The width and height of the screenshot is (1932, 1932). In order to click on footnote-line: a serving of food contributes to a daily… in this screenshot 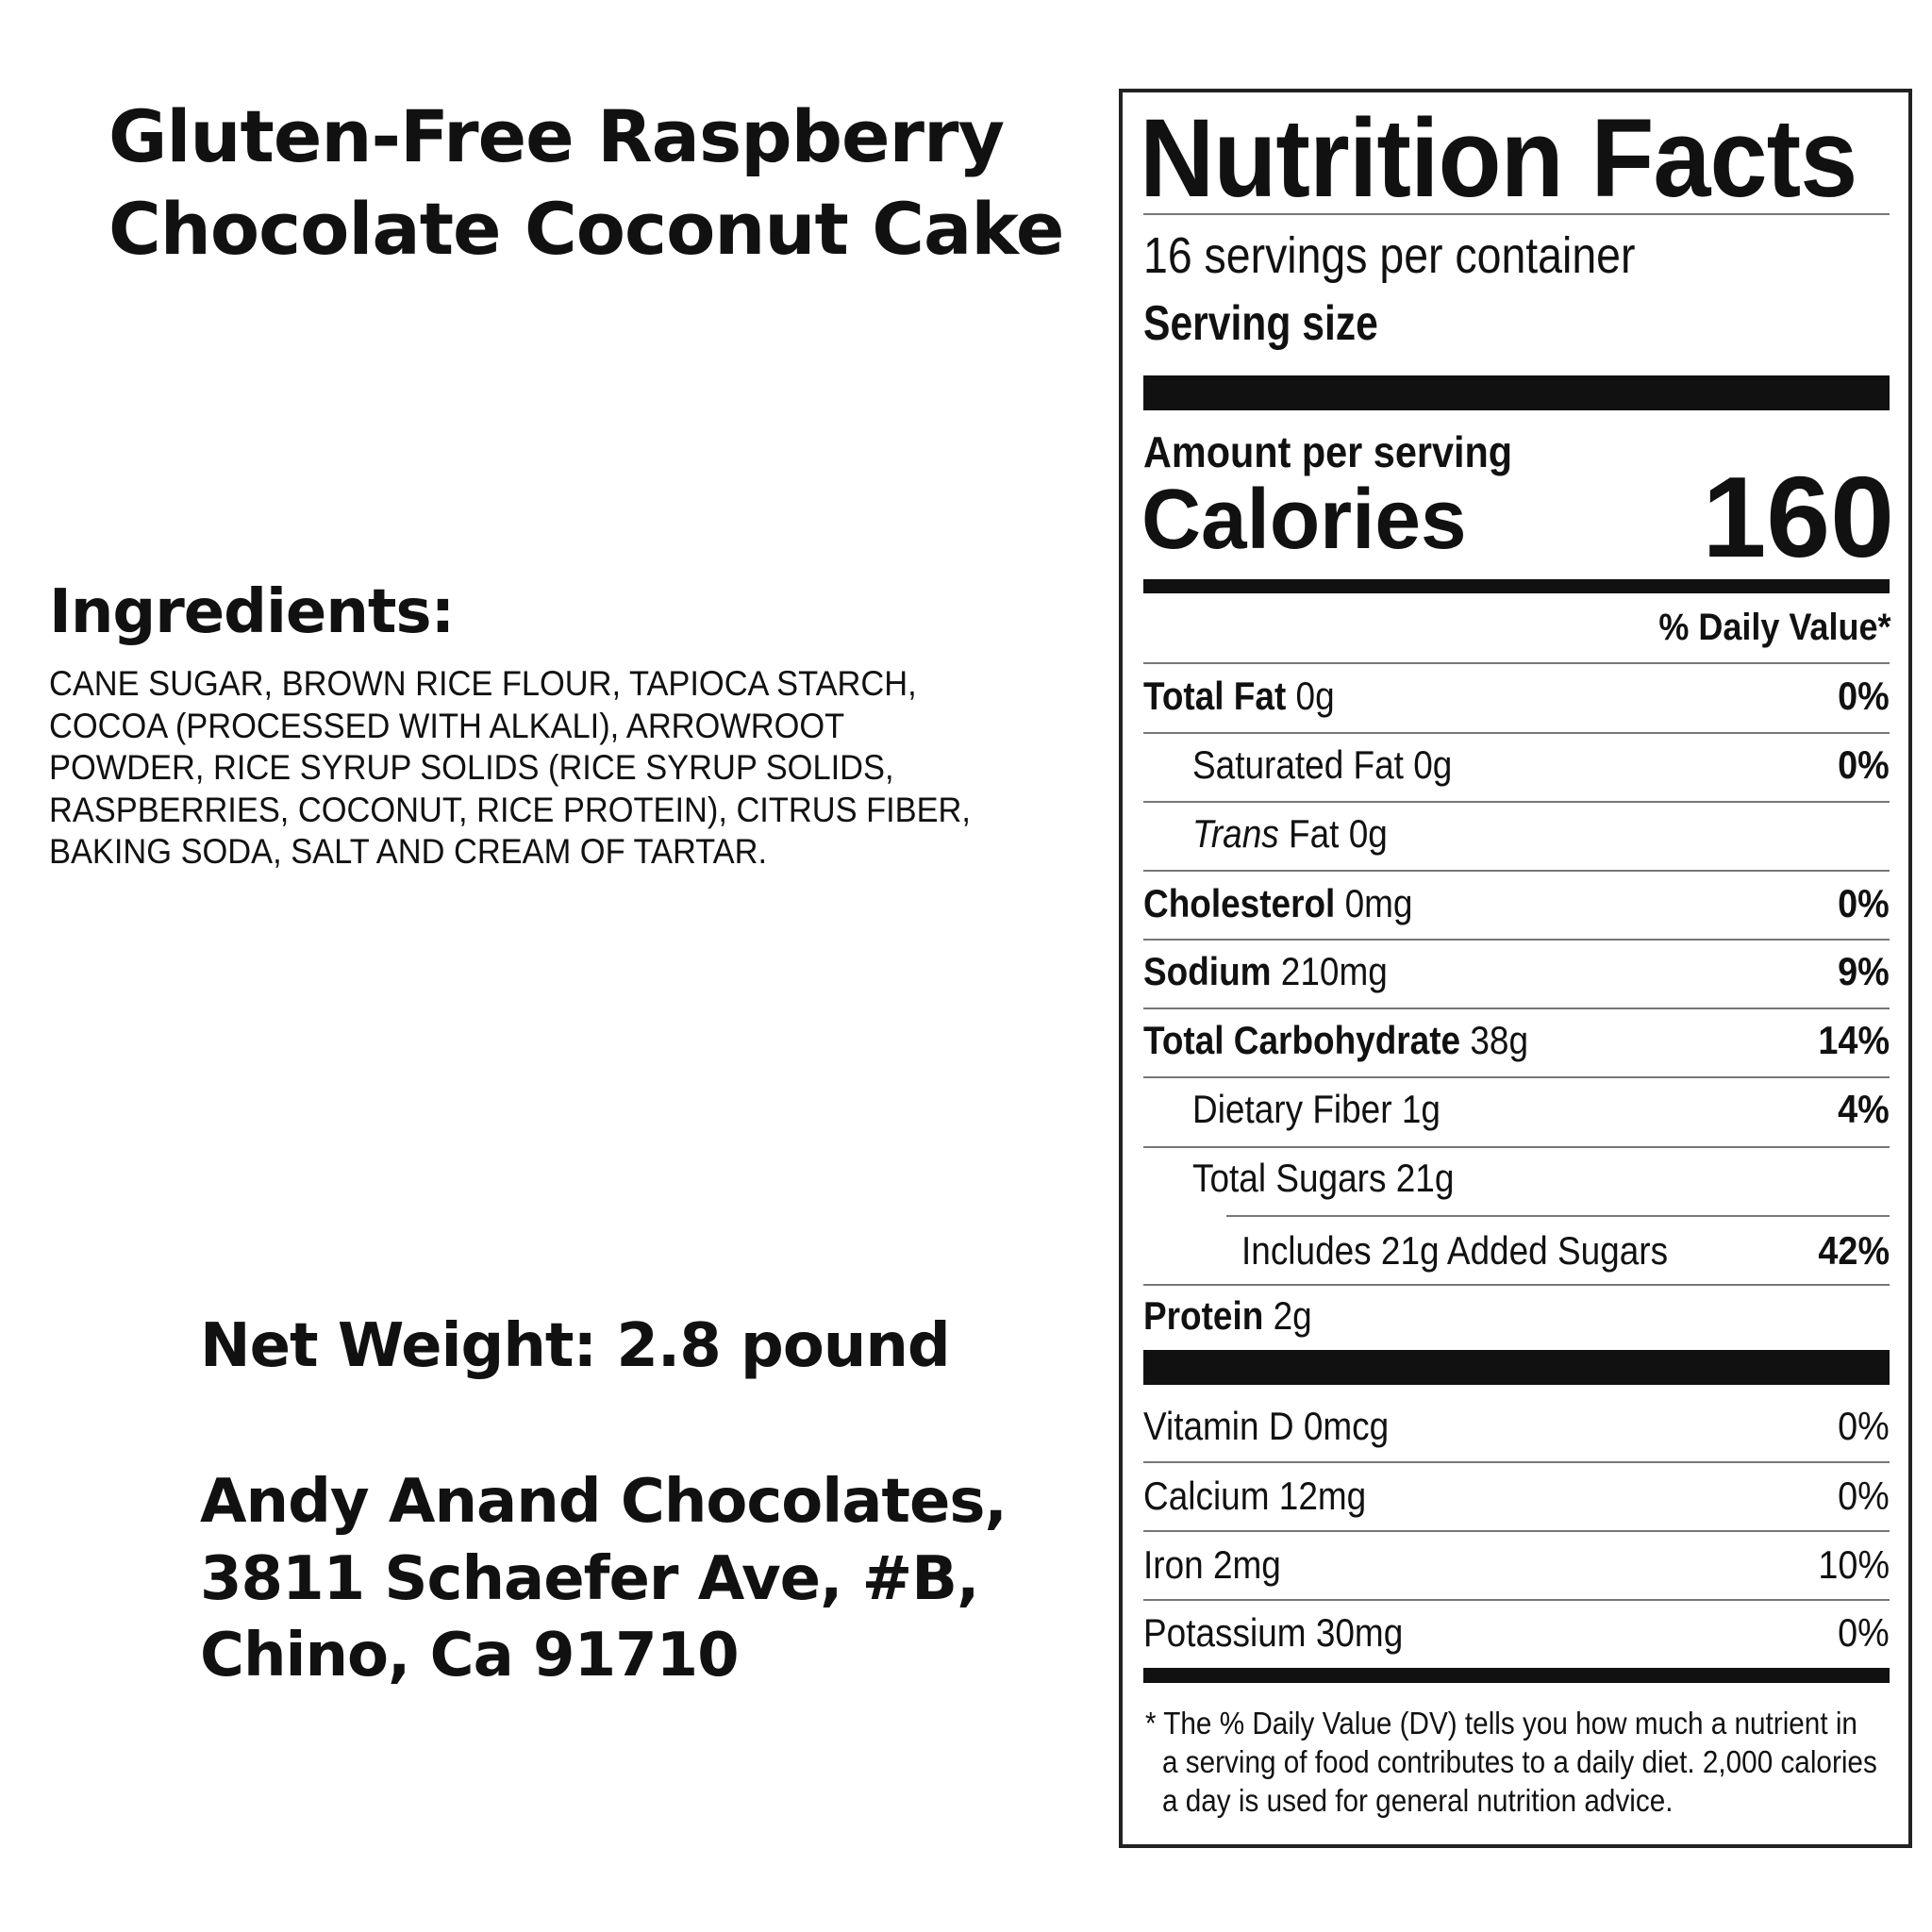, I will do `click(1520, 1762)`.